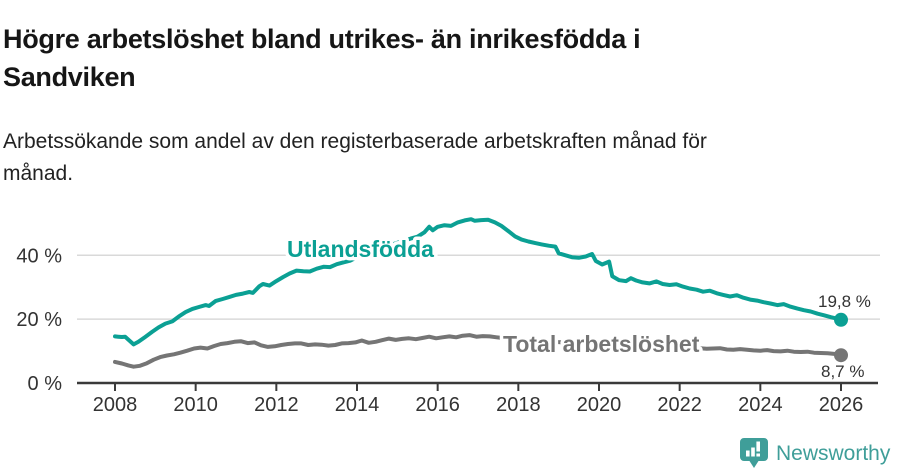  What do you see at coordinates (276, 405) in the screenshot?
I see `x-tick-label: 2012` at bounding box center [276, 405].